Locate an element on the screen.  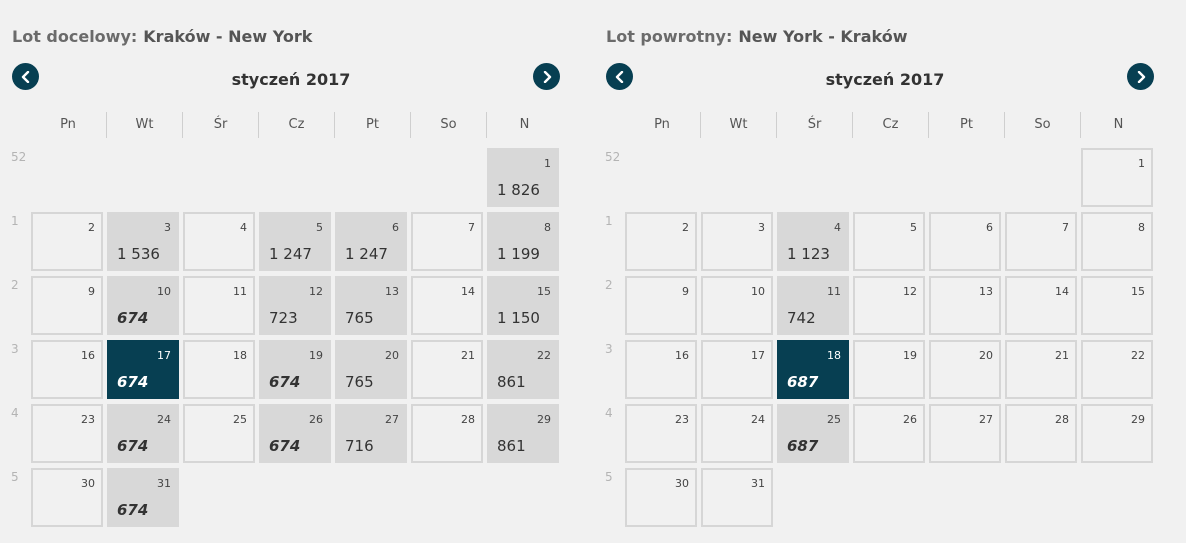
day-cell: 29 is located at coordinates (1117, 433).